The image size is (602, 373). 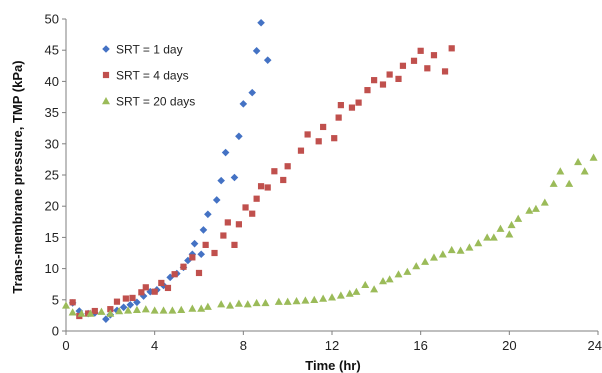 I want to click on legend-label: SRT = 20 days, so click(x=155, y=102).